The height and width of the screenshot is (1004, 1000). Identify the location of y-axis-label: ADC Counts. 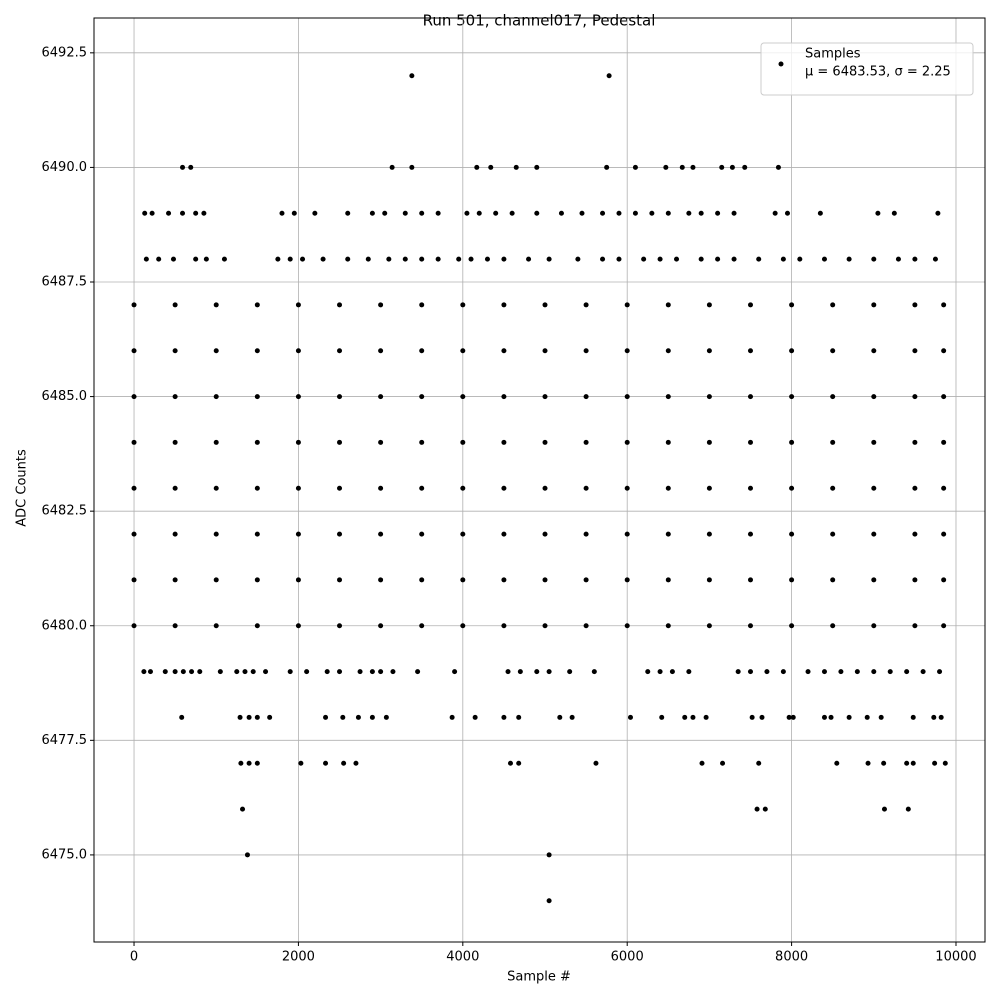
(22, 488).